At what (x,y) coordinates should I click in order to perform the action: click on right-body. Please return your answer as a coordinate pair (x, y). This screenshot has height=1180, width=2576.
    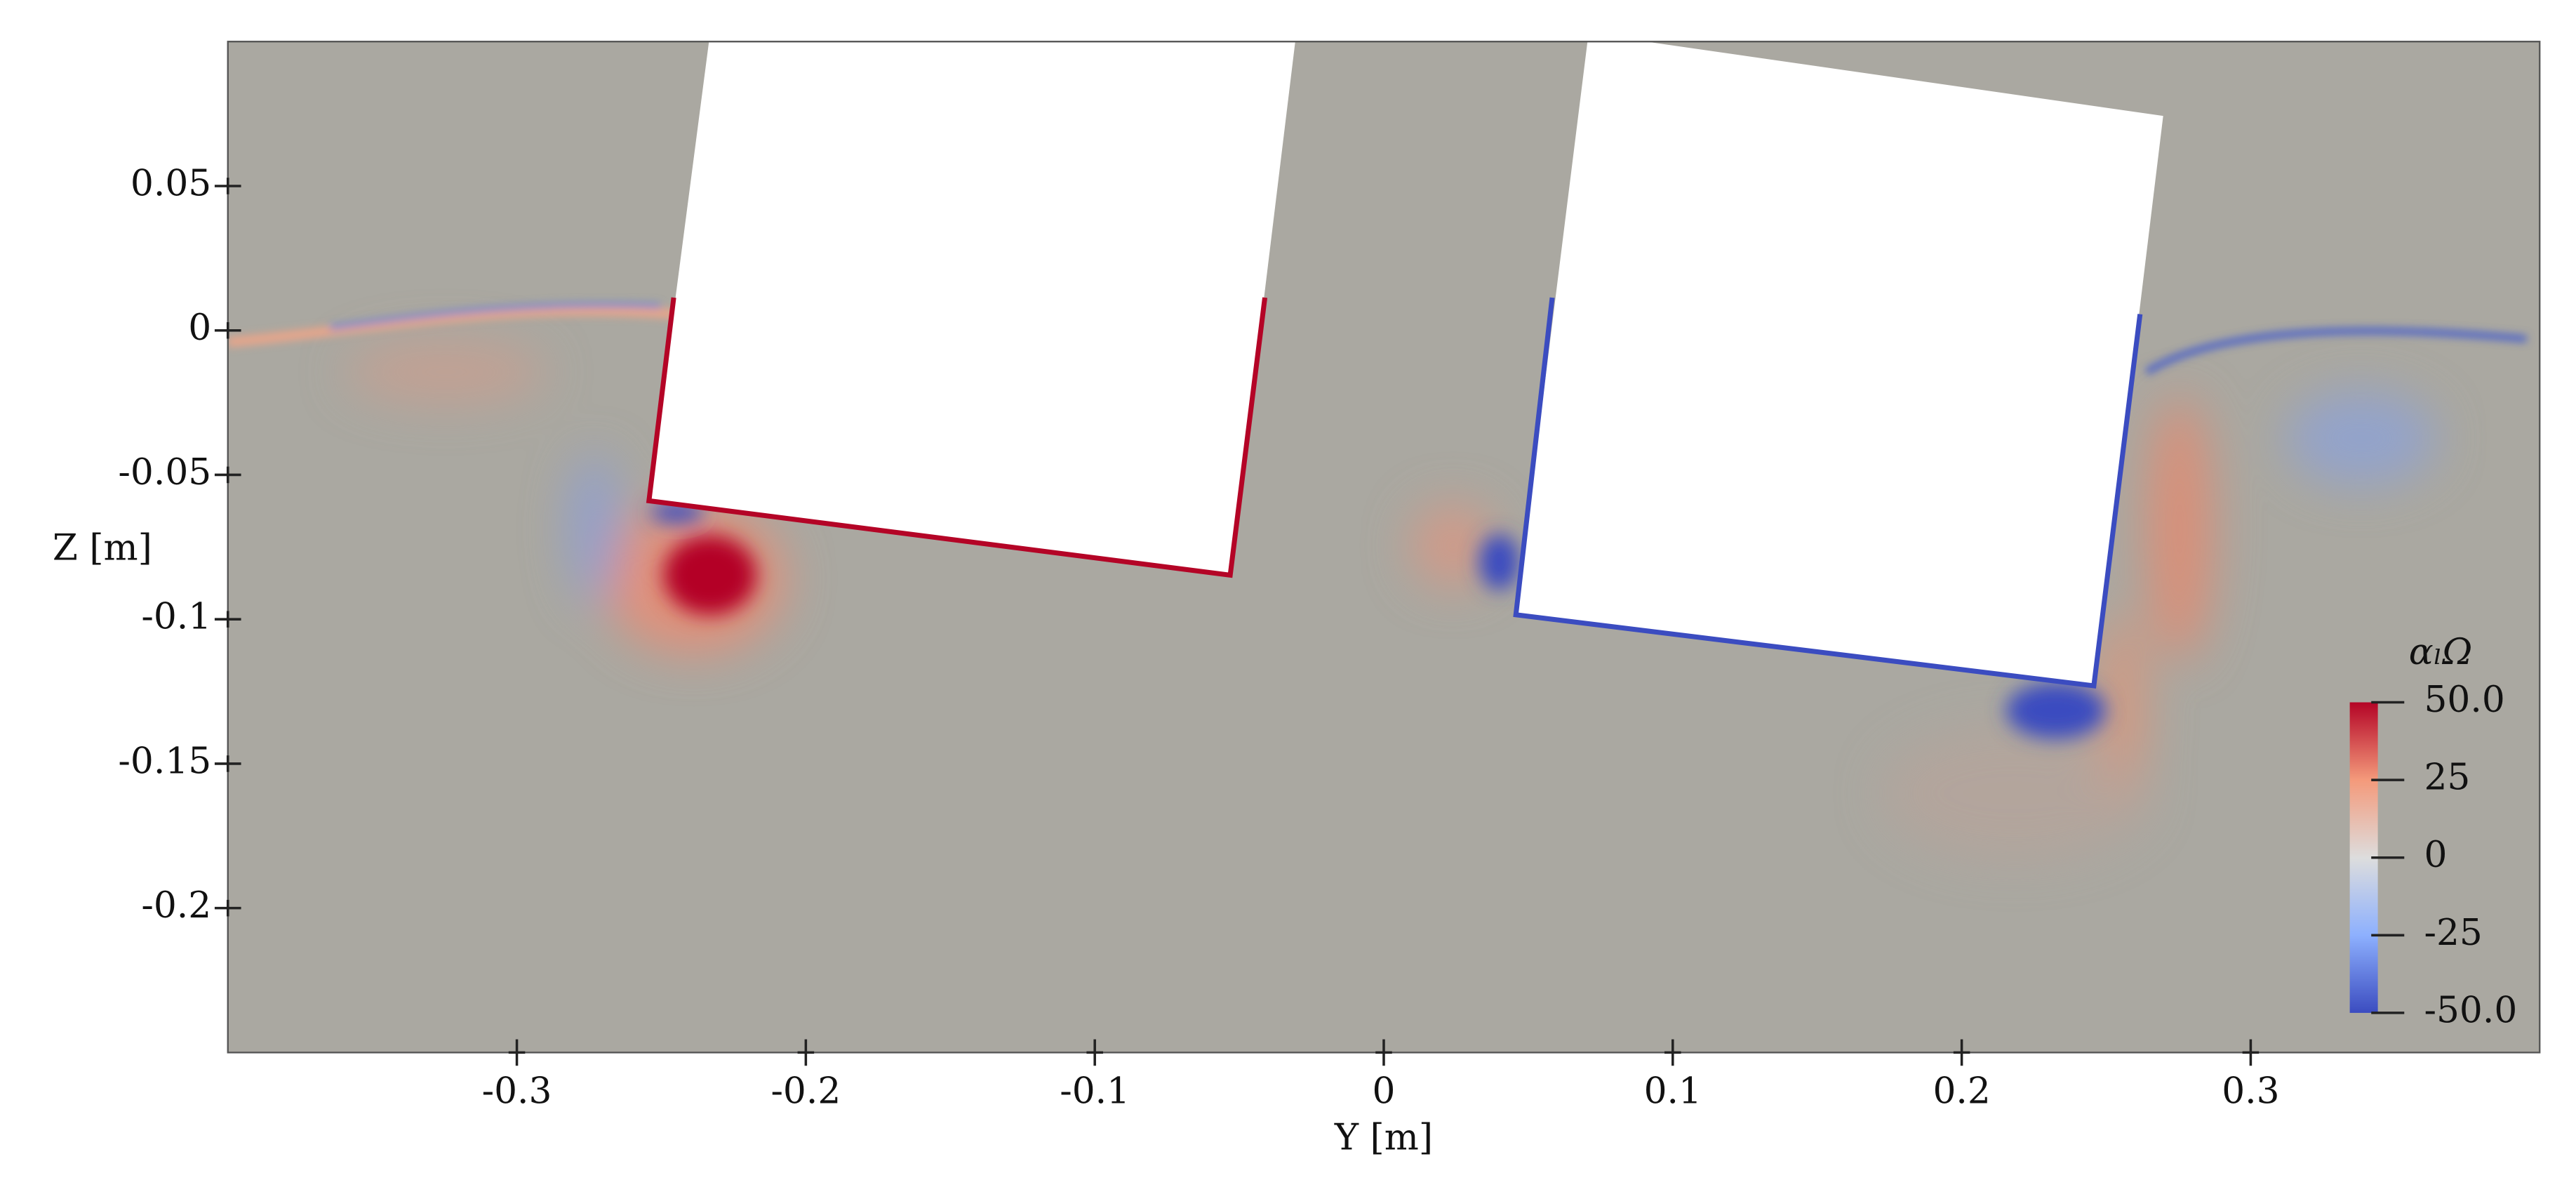
    Looking at the image, I should click on (1839, 363).